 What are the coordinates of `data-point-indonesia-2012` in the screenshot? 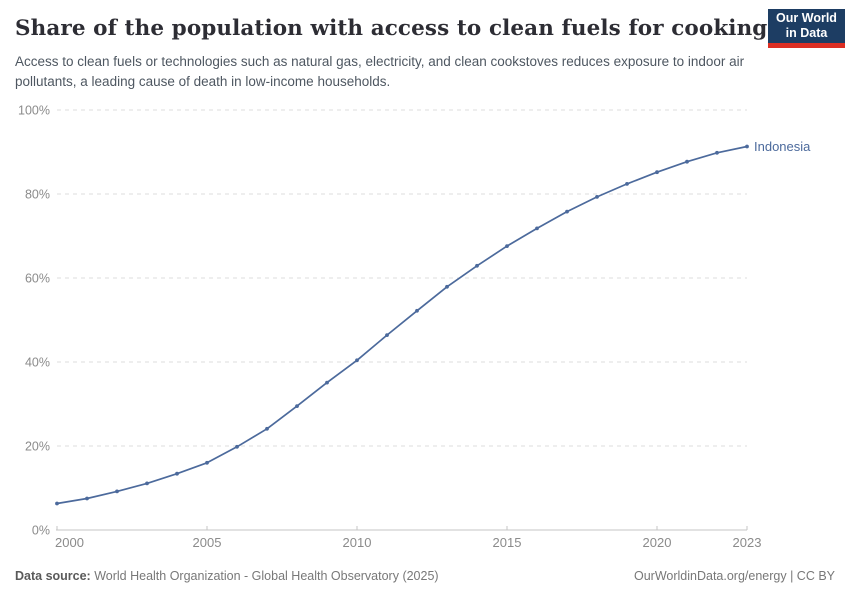 It's located at (417, 310).